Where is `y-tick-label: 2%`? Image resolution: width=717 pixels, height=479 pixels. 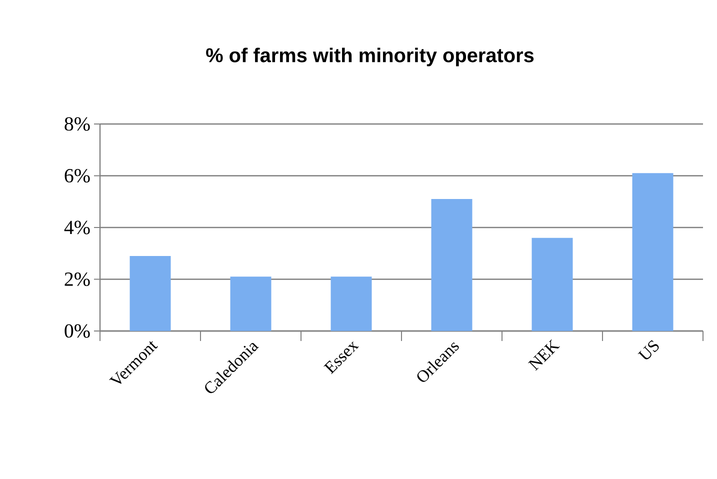
y-tick-label: 2% is located at coordinates (77, 279).